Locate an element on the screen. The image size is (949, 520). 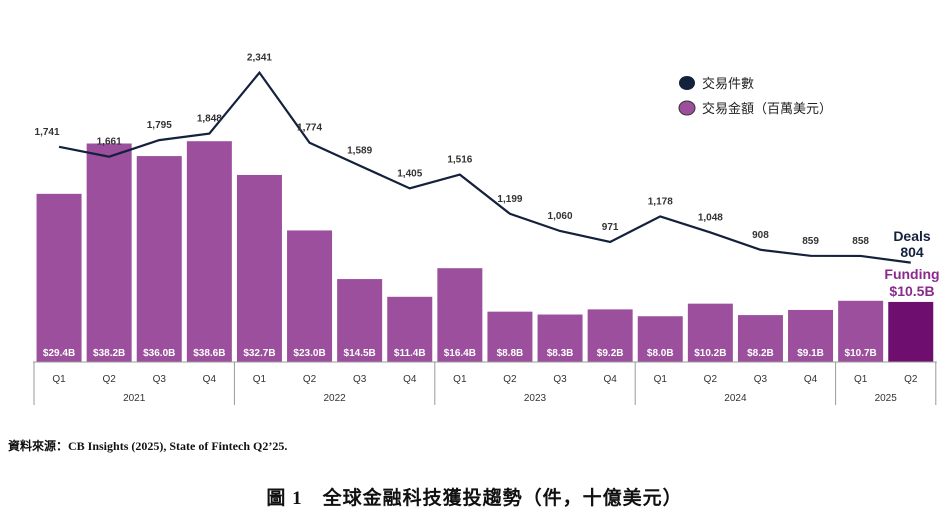
funding-annotation-title: Funding is located at coordinates (911, 274).